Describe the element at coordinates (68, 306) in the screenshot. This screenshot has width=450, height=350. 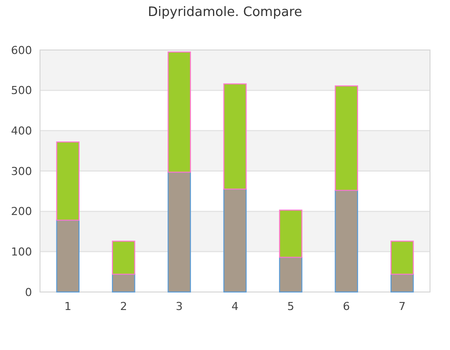
I see `x-tick-label: 1` at that location.